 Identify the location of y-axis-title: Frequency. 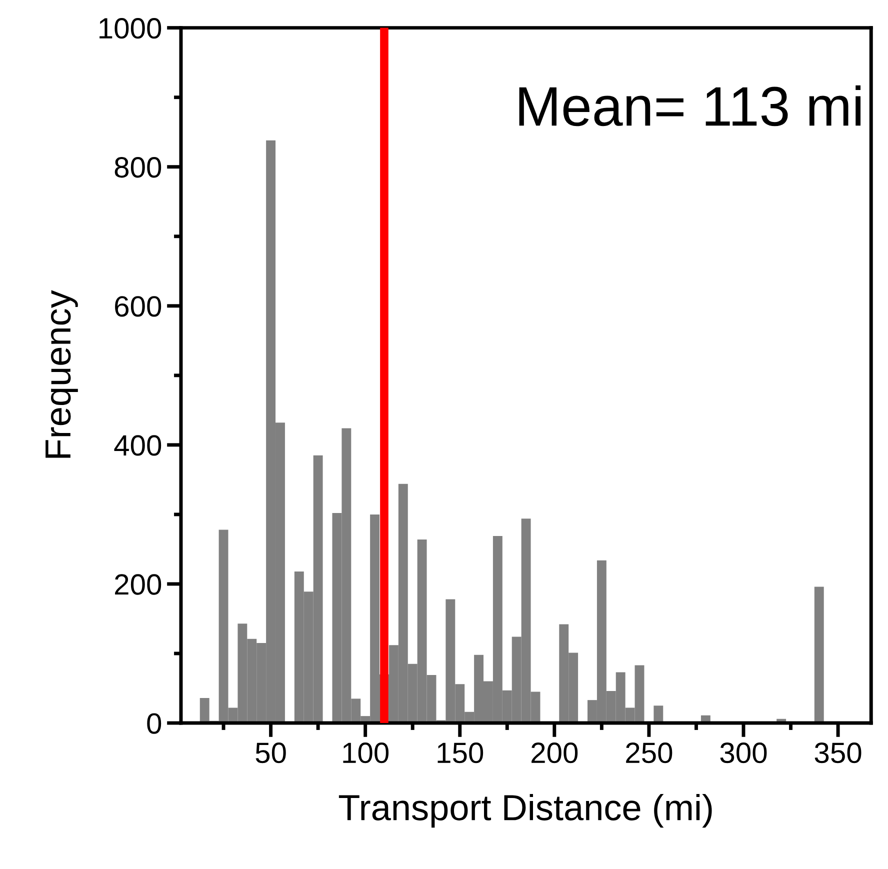
(62, 374).